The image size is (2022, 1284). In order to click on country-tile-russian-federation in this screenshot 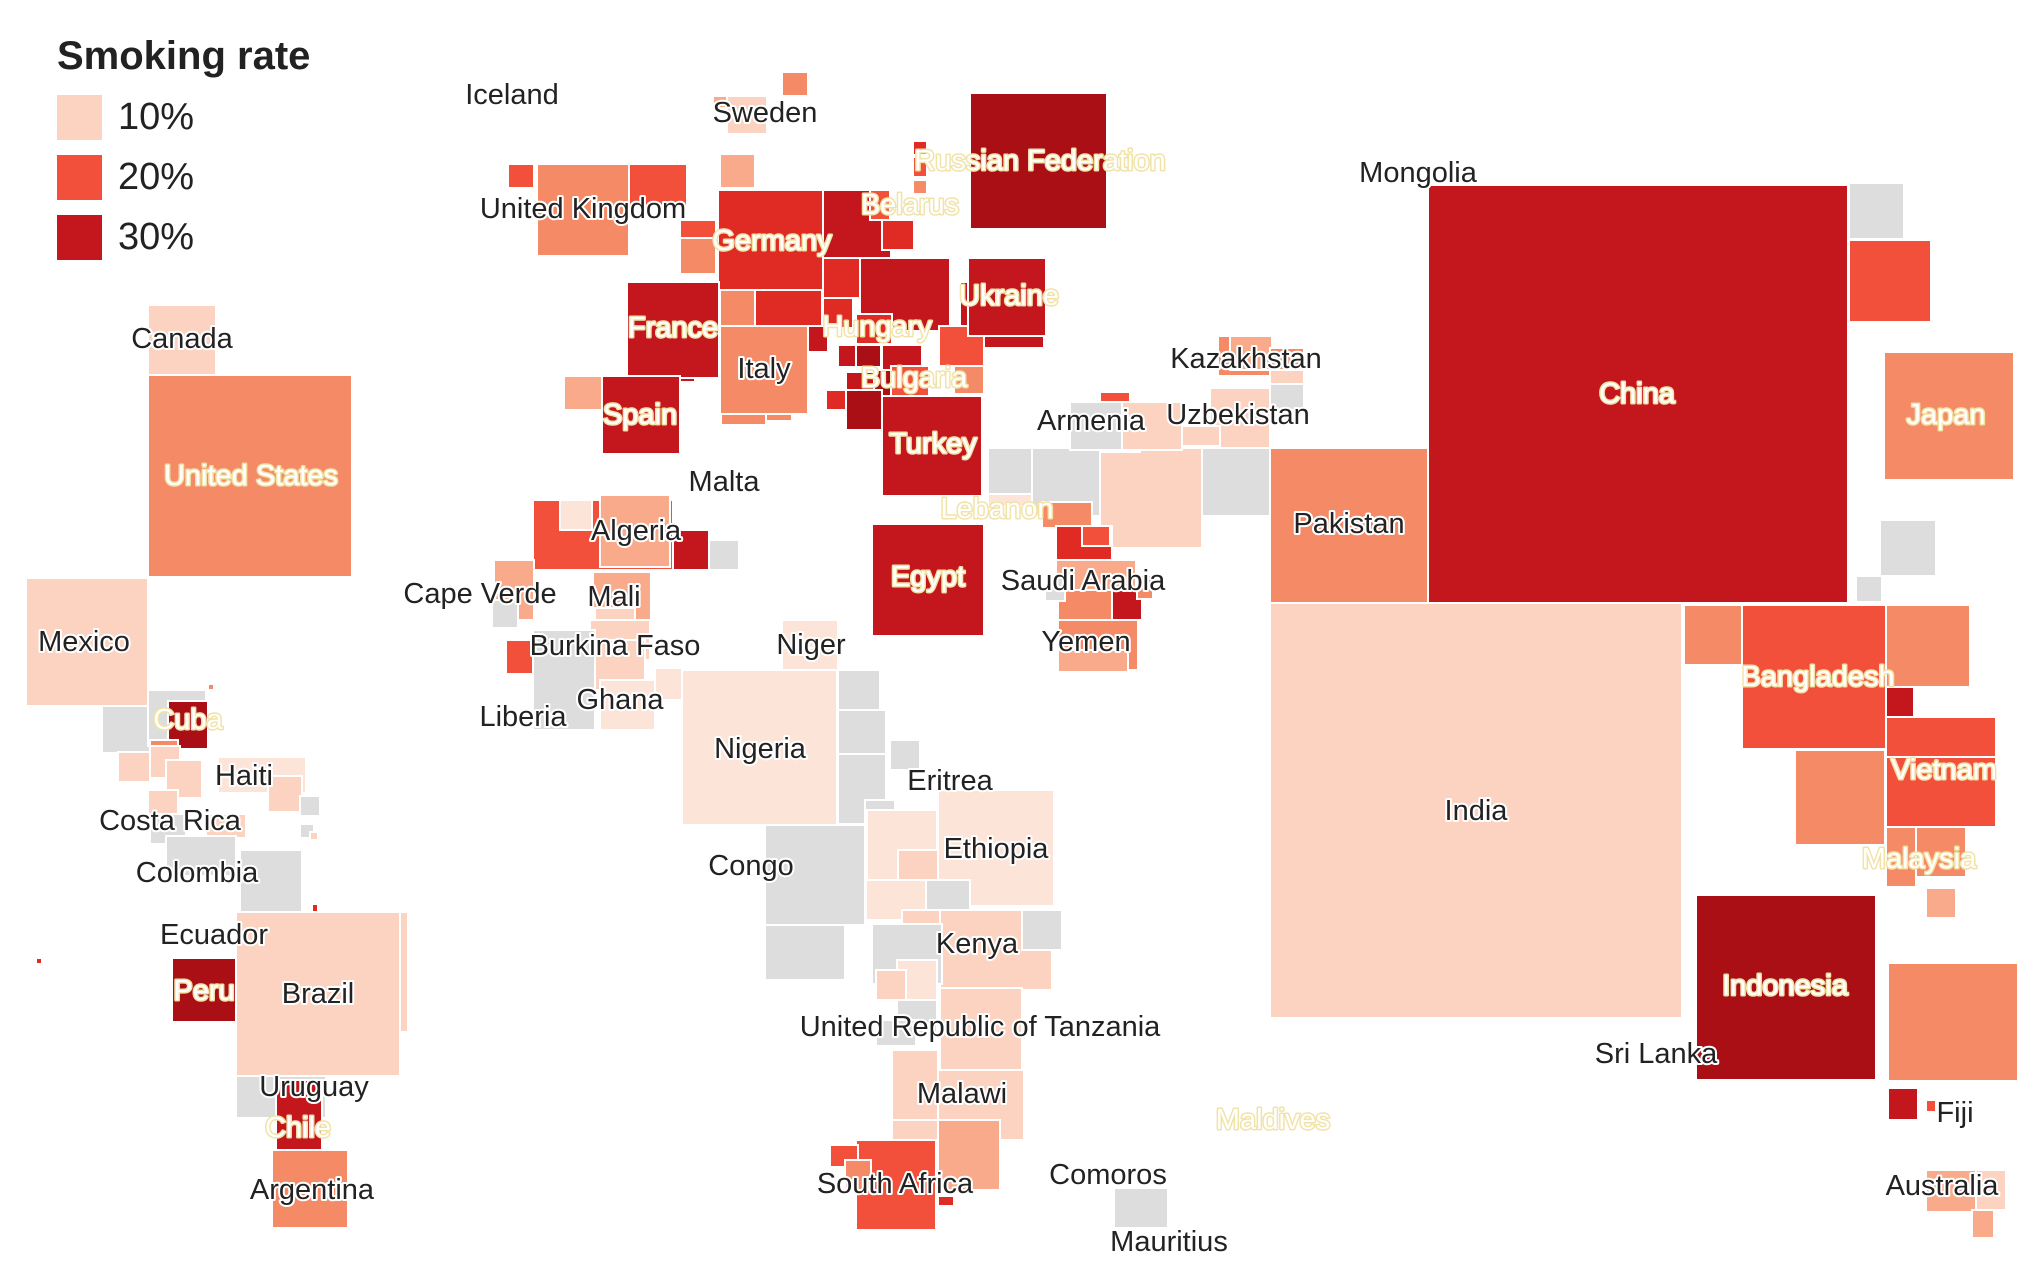, I will do `click(1038, 161)`.